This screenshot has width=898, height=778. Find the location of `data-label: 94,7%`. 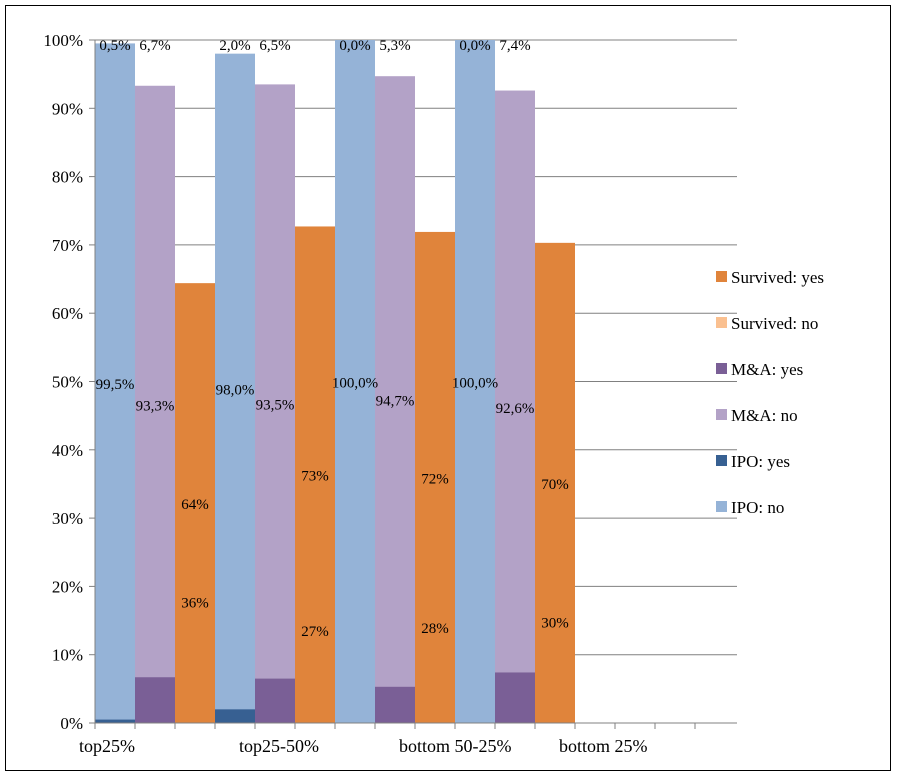

data-label: 94,7% is located at coordinates (395, 402).